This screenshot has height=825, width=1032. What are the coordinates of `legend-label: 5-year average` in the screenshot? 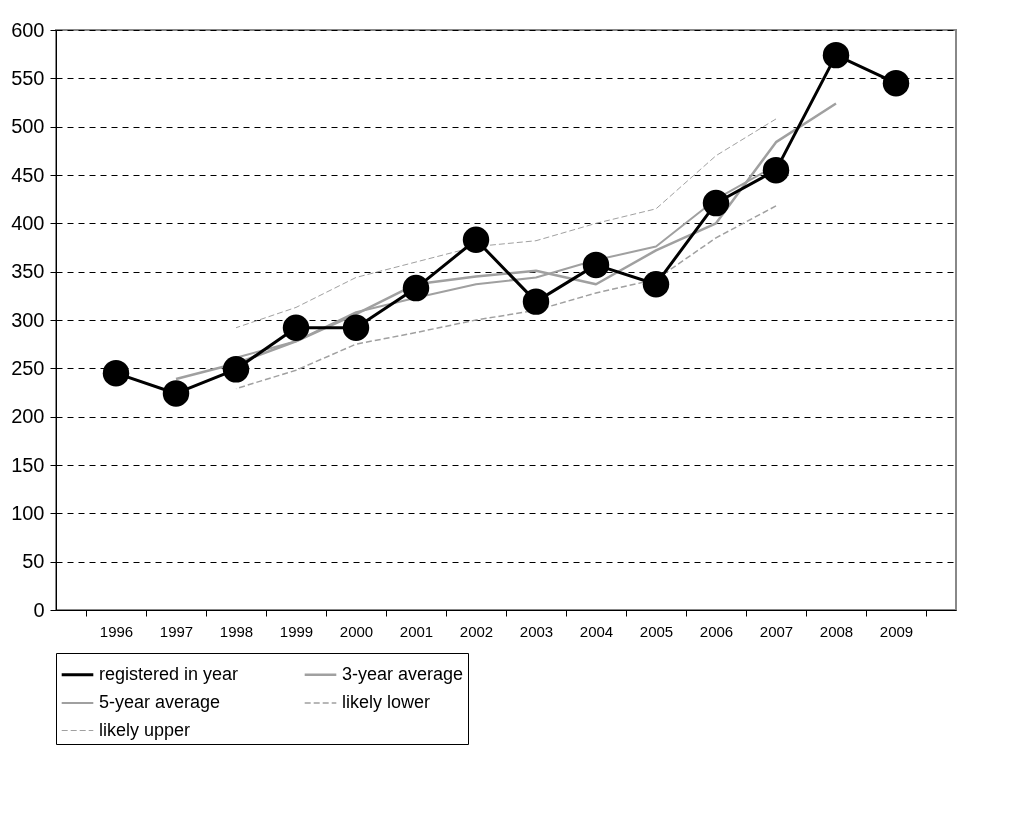 It's located at (160, 702).